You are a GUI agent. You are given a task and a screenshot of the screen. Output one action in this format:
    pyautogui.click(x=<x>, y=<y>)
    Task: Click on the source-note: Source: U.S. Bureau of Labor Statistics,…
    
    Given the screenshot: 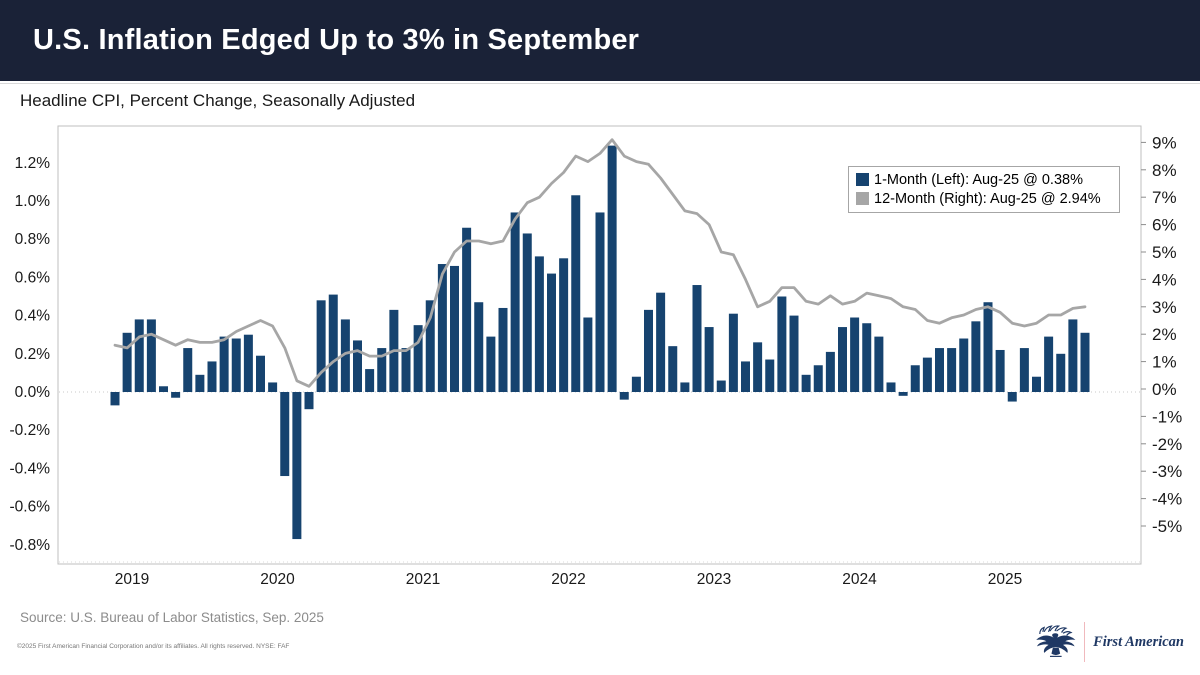 What is the action you would take?
    pyautogui.click(x=172, y=617)
    